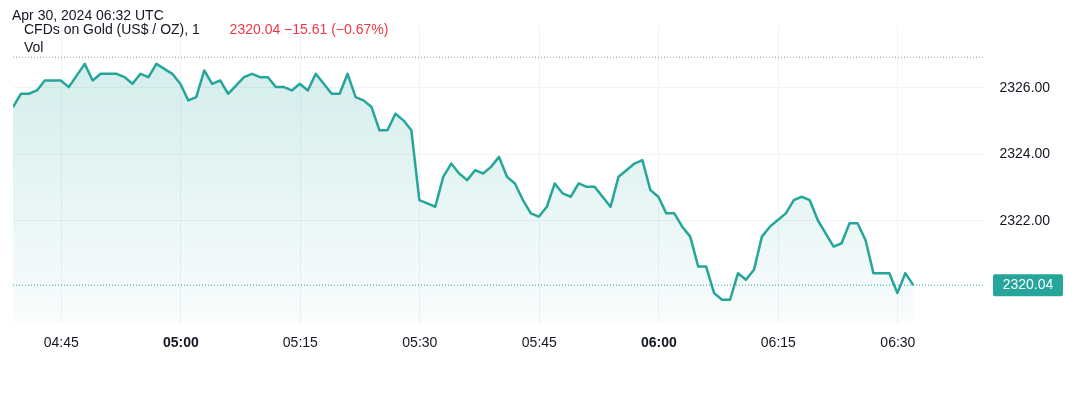  What do you see at coordinates (1025, 219) in the screenshot?
I see `y-tick-label: 2322.00` at bounding box center [1025, 219].